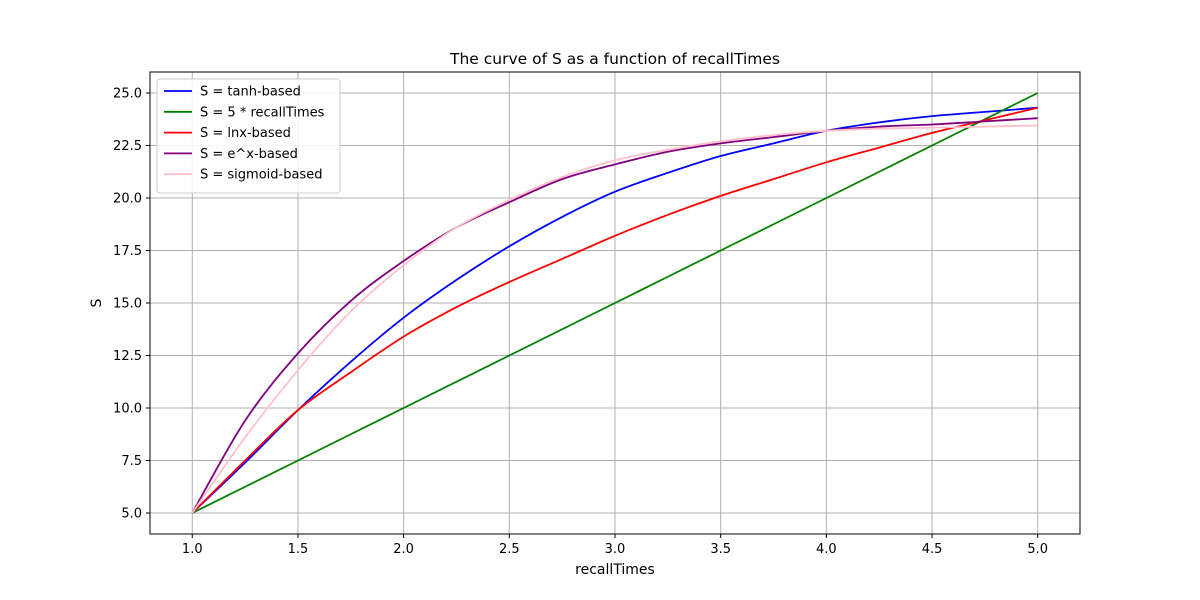 The height and width of the screenshot is (600, 1200). Describe the element at coordinates (131, 461) in the screenshot. I see `y-tick-label: 7.5` at that location.